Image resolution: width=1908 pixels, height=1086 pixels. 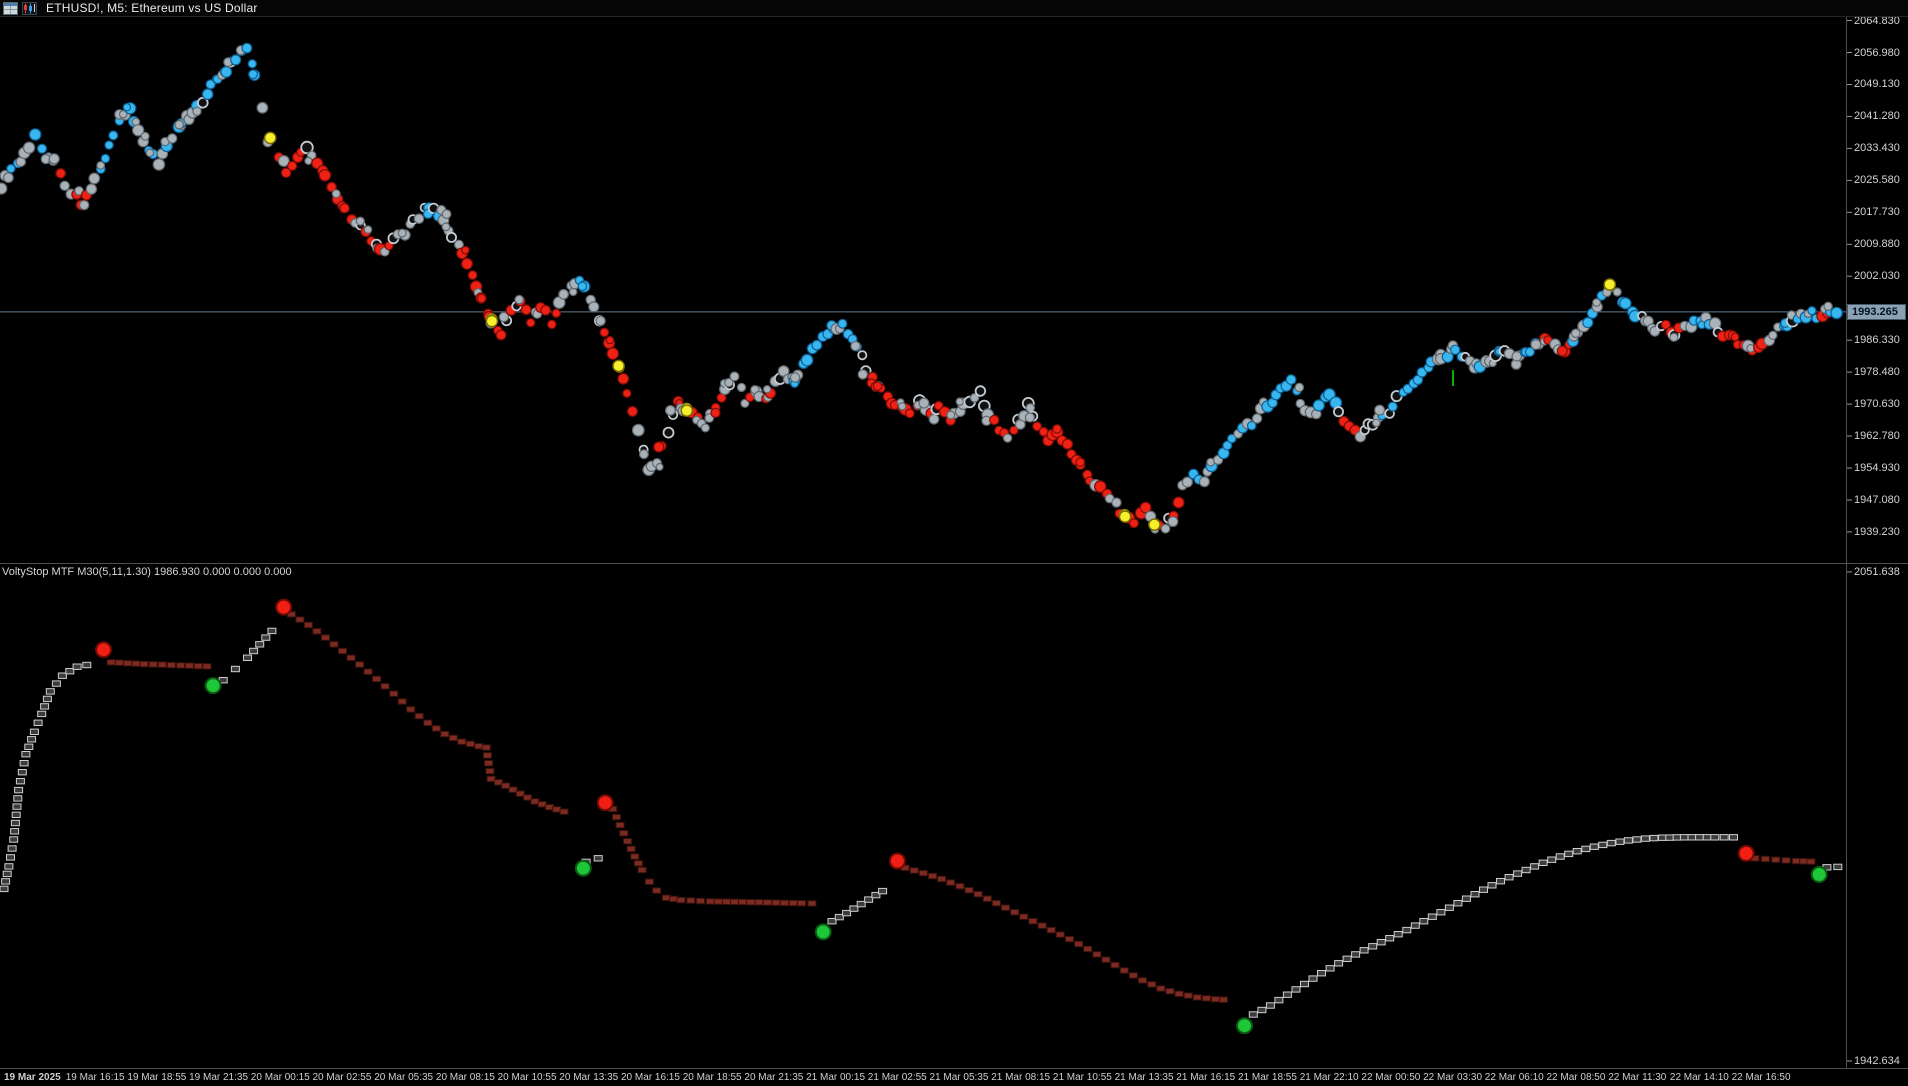 I want to click on time-tick-label: 19 Mar 21:35, so click(x=219, y=1077).